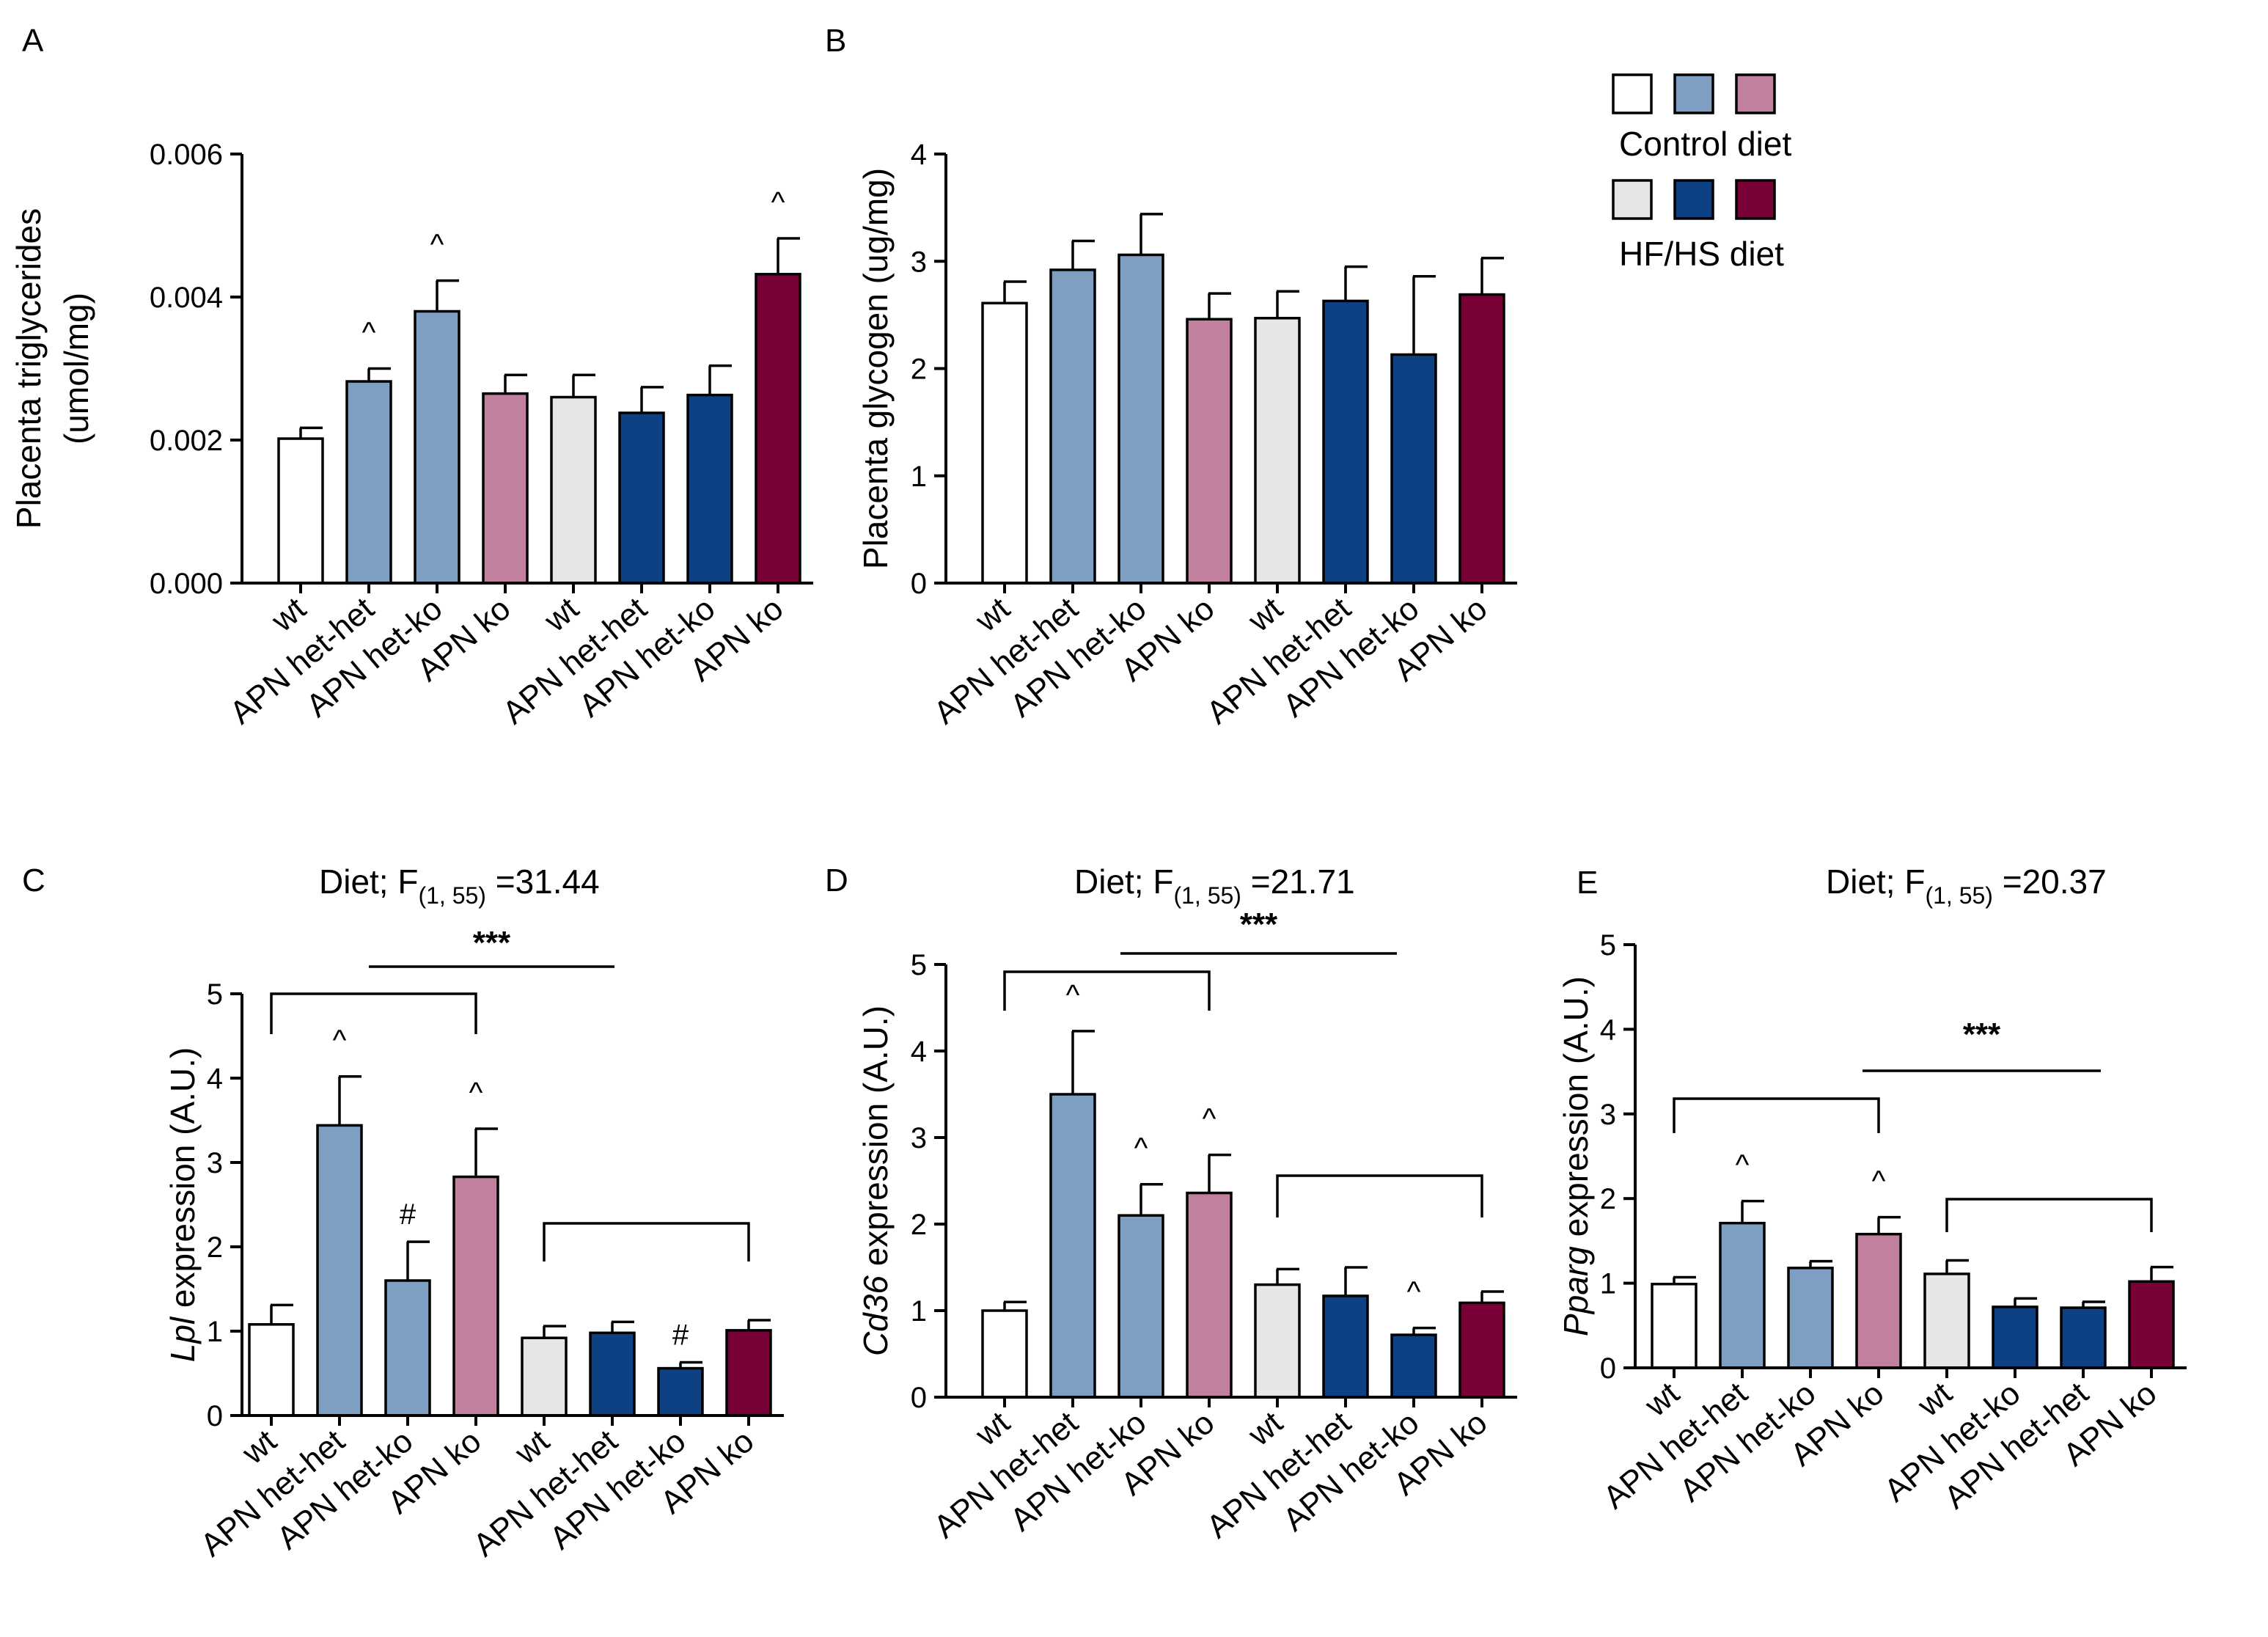 This screenshot has height=1637, width=2268. I want to click on legend-control-label: Control diet, so click(1705, 144).